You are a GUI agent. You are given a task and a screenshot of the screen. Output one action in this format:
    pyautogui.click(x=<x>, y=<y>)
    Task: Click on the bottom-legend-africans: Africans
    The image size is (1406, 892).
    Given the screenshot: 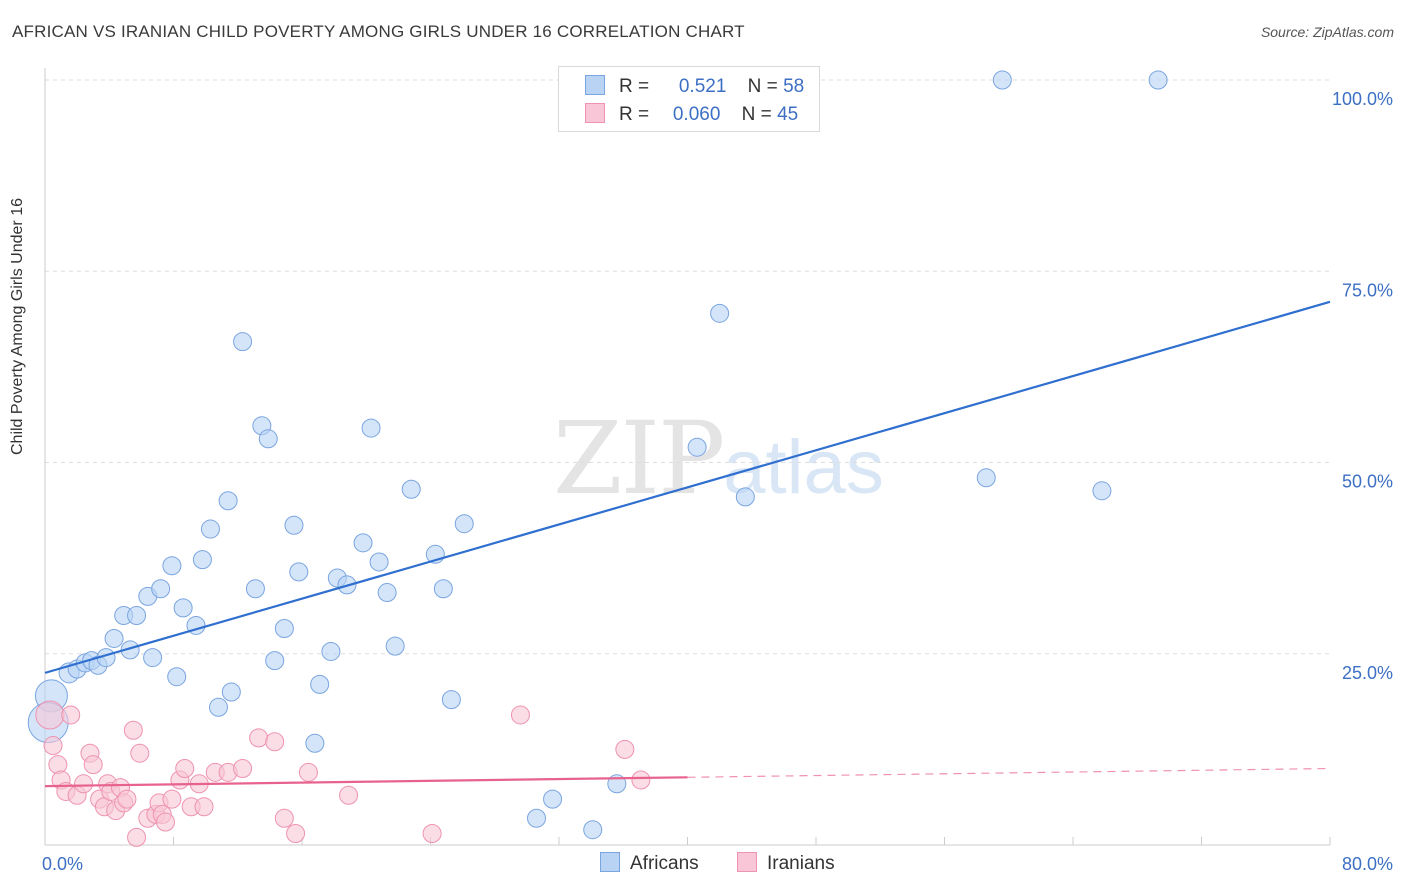 What is the action you would take?
    pyautogui.click(x=649, y=863)
    